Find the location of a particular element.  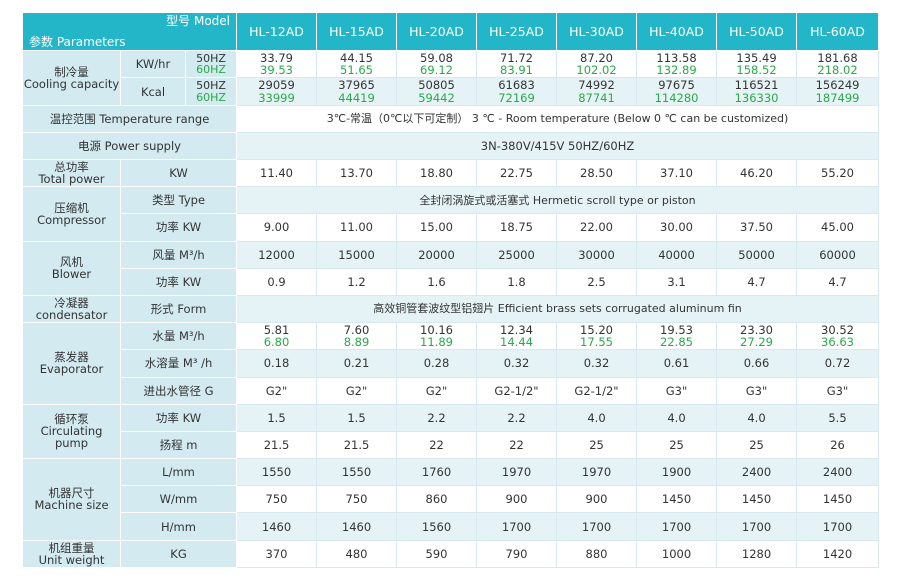

model-header: HL-60AD is located at coordinates (838, 31).